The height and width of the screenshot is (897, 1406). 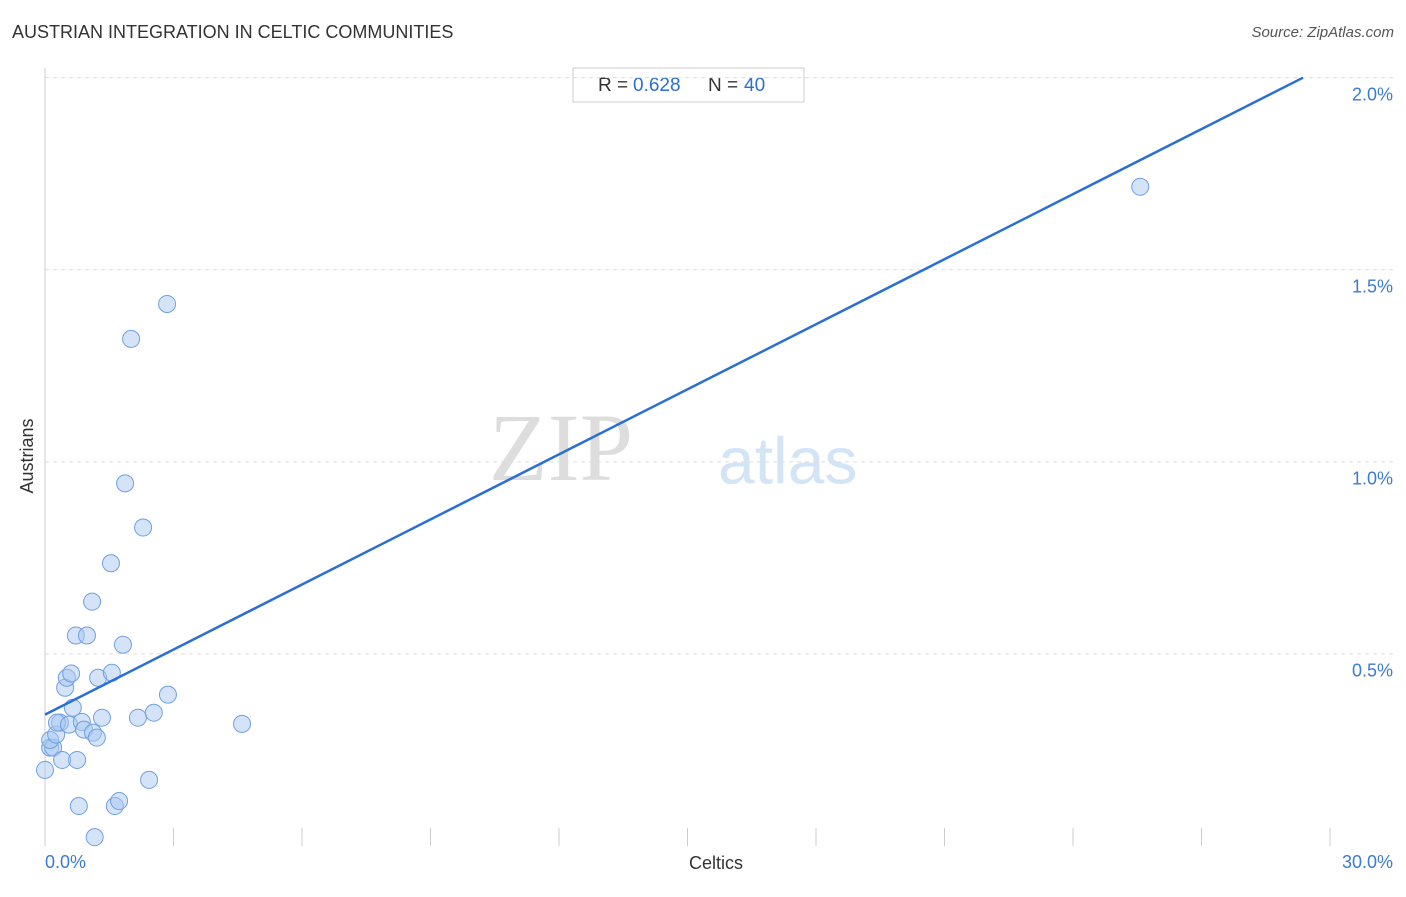 I want to click on y-tick-label: 2.0%, so click(x=1372, y=94).